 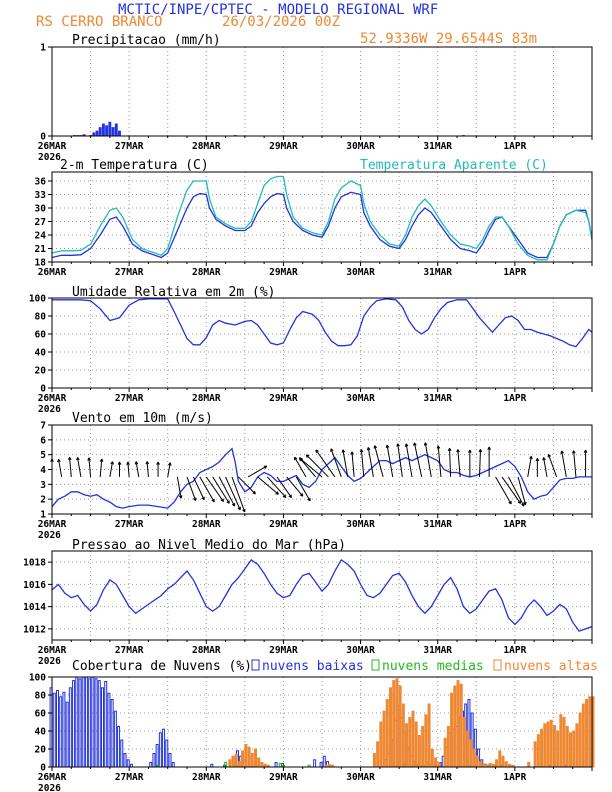 What do you see at coordinates (322, 595) in the screenshot?
I see `pressure-series-0-line` at bounding box center [322, 595].